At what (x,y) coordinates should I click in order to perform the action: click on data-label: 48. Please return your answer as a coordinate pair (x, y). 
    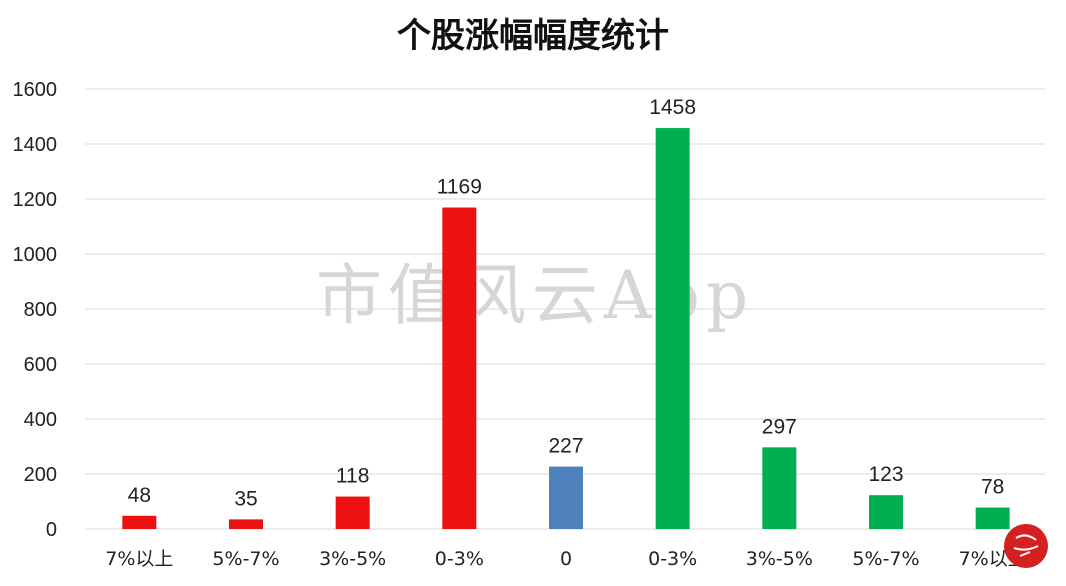
    Looking at the image, I should click on (139, 495).